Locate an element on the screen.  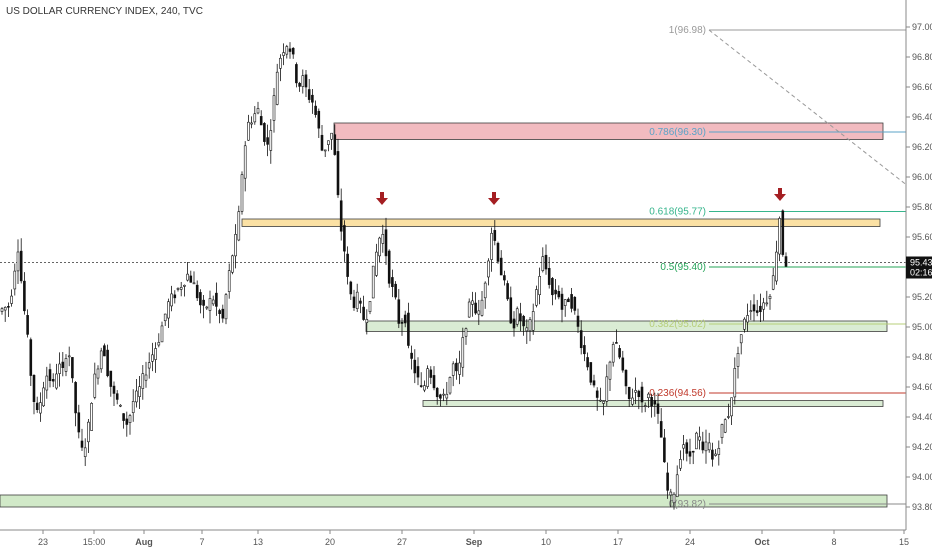
x-tick-label: 7 is located at coordinates (201, 542).